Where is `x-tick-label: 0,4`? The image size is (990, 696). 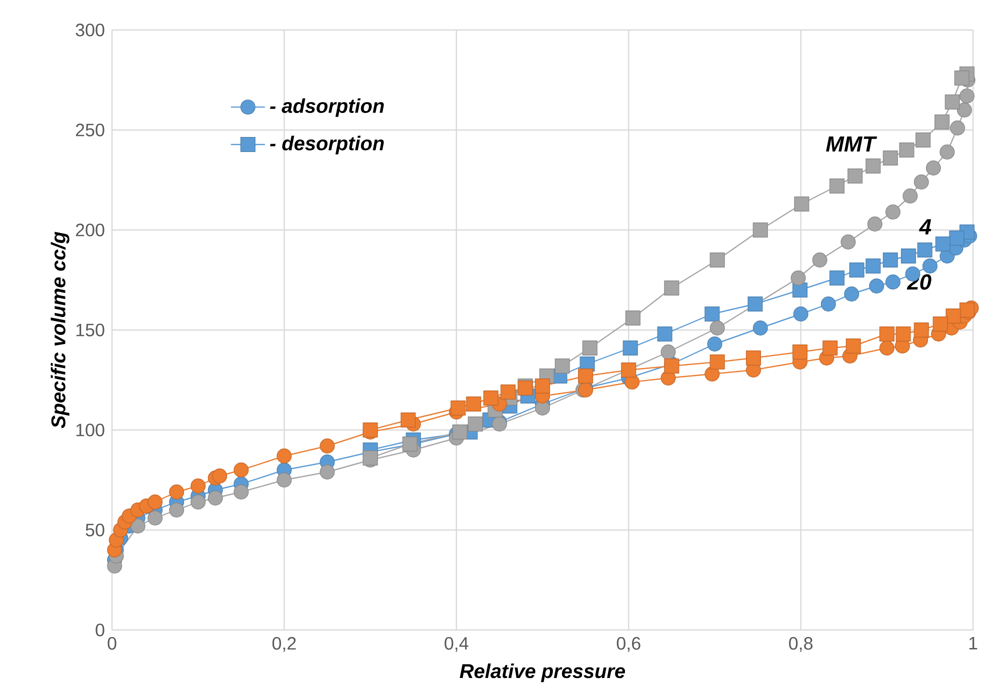
x-tick-label: 0,4 is located at coordinates (456, 644).